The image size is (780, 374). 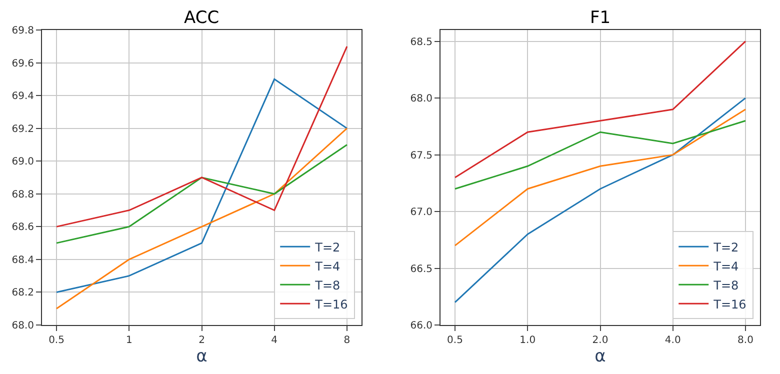 I want to click on x-tick-label: 2.0, so click(x=600, y=340).